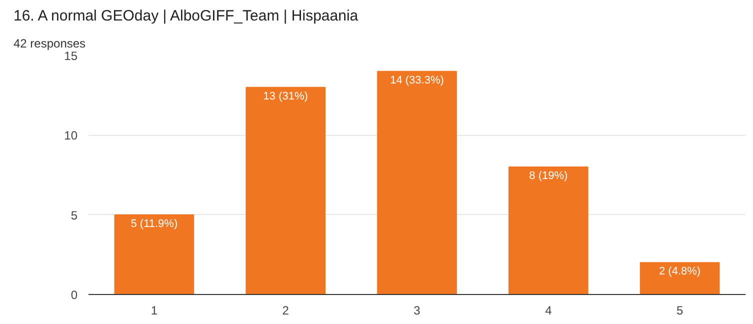 Image resolution: width=753 pixels, height=324 pixels. What do you see at coordinates (548, 176) in the screenshot?
I see `data-label: 8 (19%)` at bounding box center [548, 176].